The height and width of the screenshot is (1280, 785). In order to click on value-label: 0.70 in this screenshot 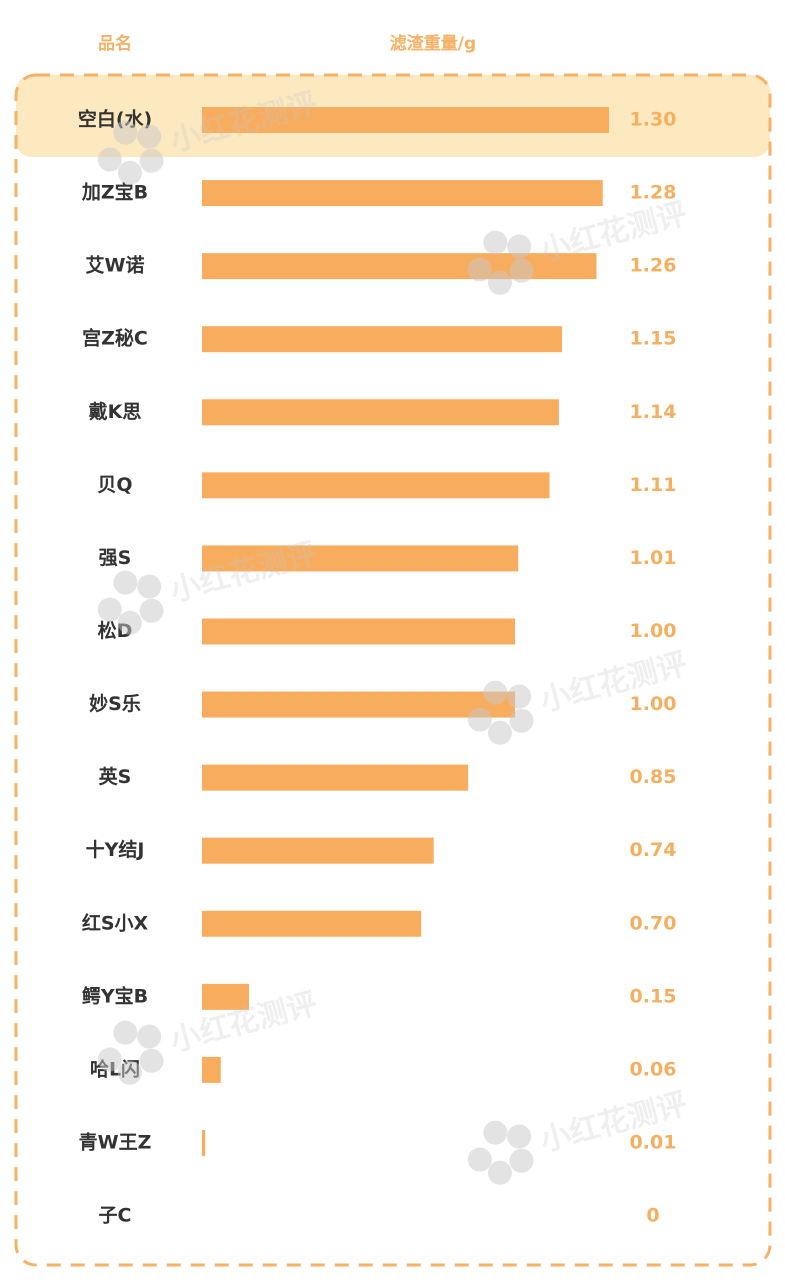, I will do `click(653, 923)`.